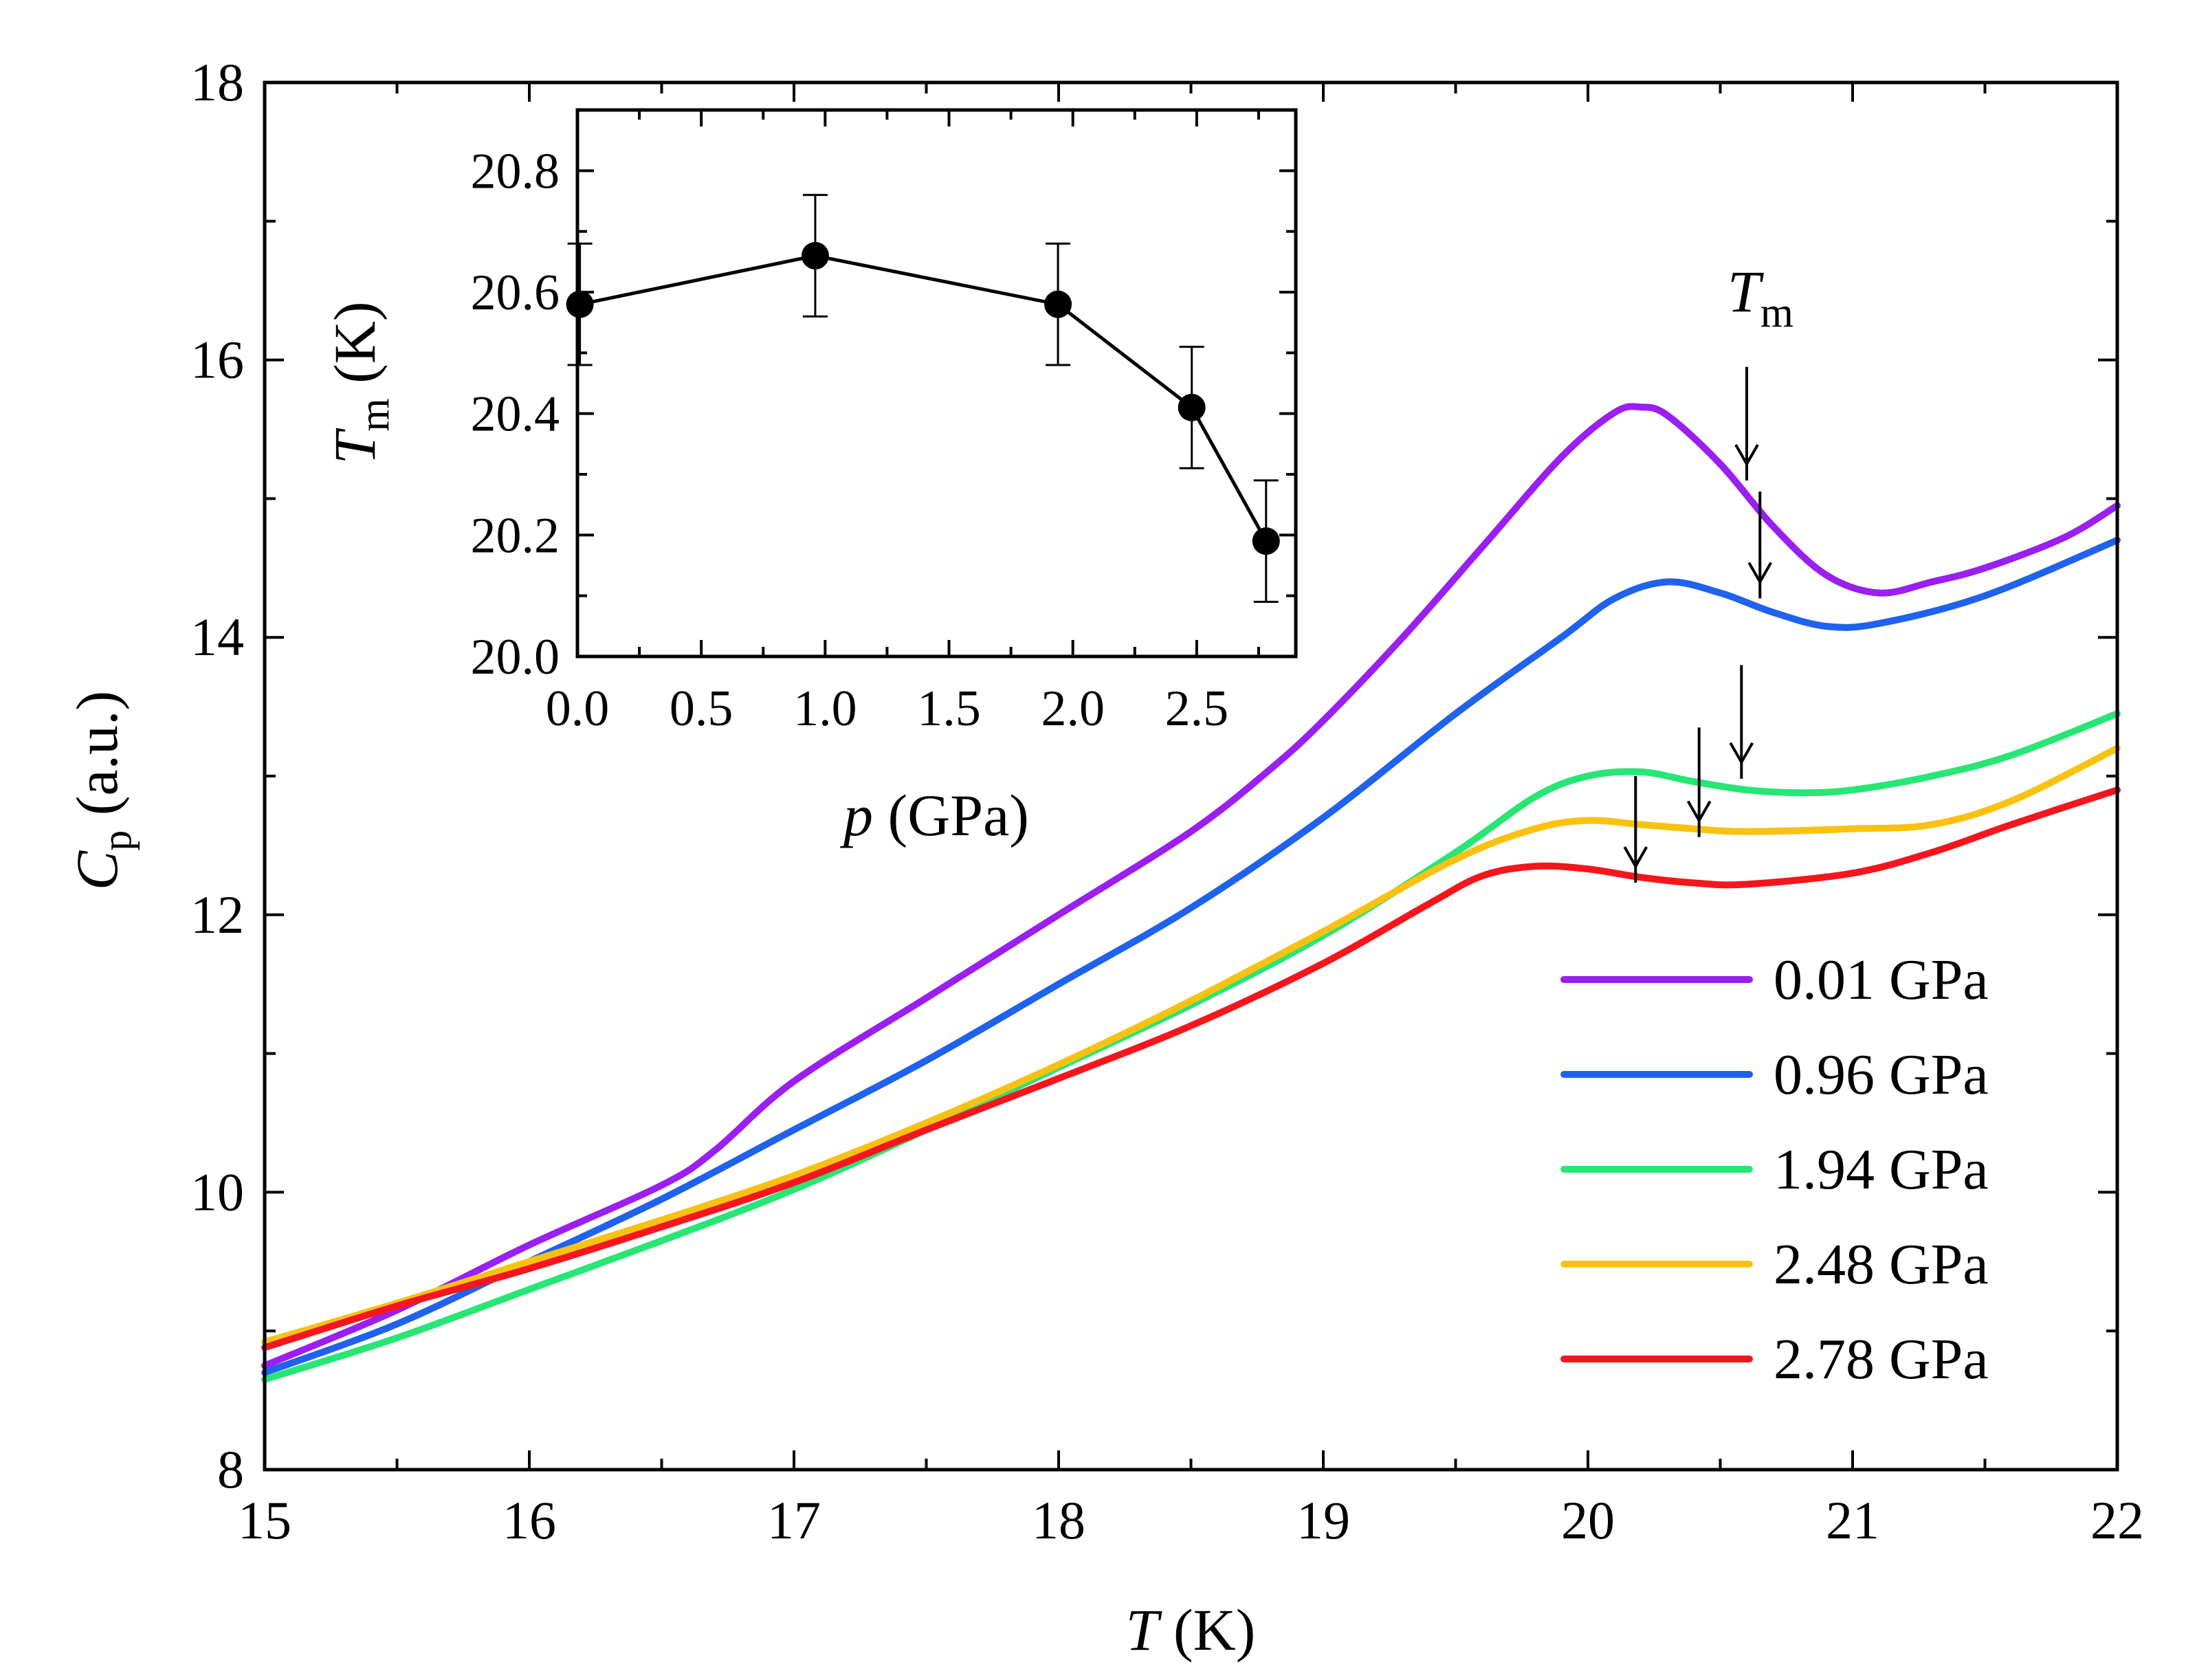  I want to click on inset-x-tick-label: 1.0, so click(825, 709).